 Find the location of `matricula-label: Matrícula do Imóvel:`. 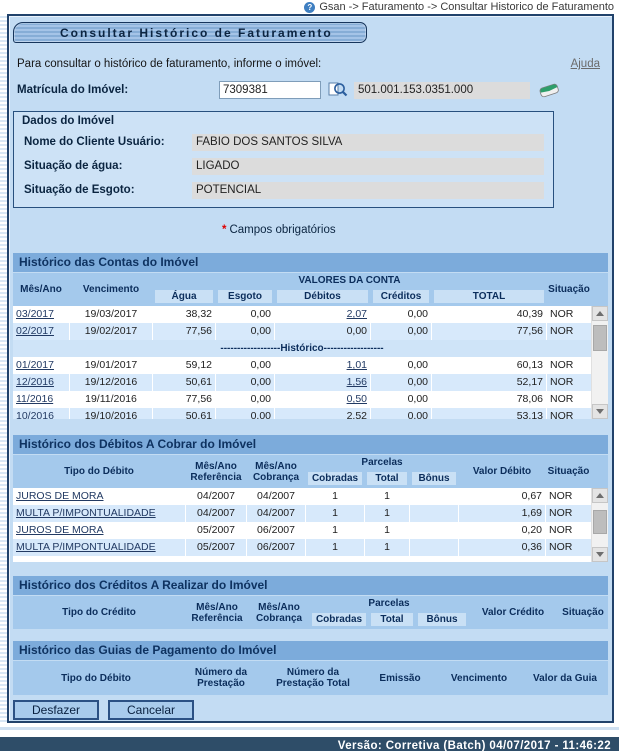

matricula-label: Matrícula do Imóvel: is located at coordinates (73, 90).